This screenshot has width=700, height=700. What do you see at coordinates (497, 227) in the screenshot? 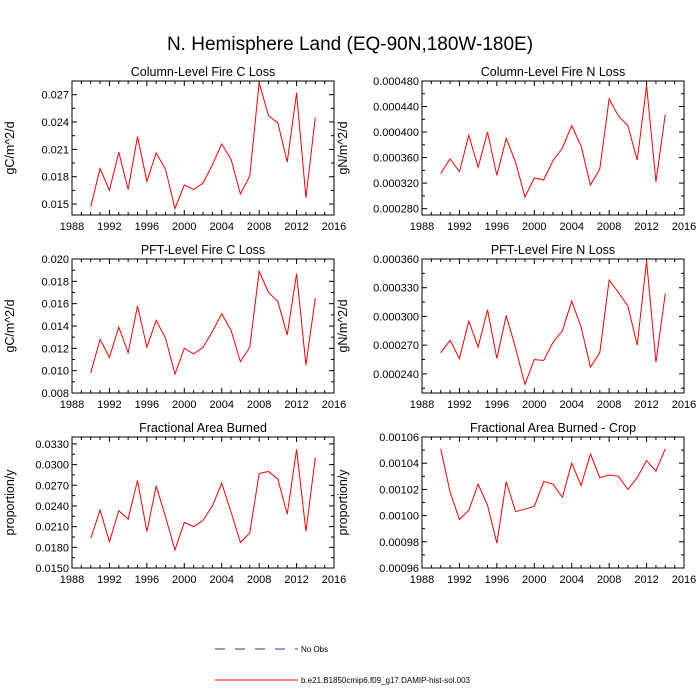
I see `panel-2-xtick-label: 1996` at bounding box center [497, 227].